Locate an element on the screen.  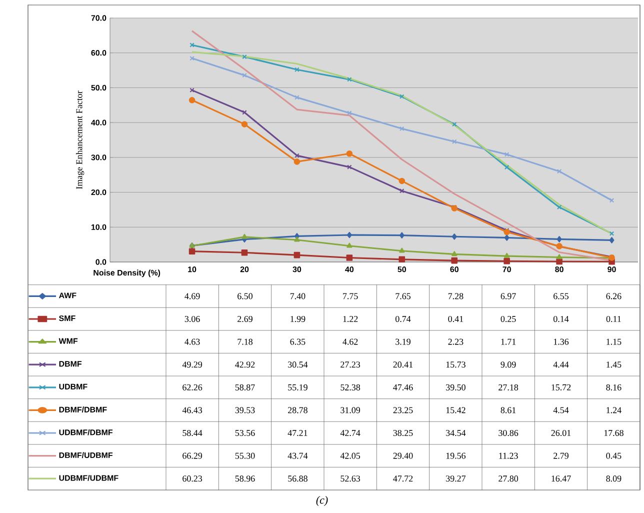
data-label: 4.62 is located at coordinates (350, 341).